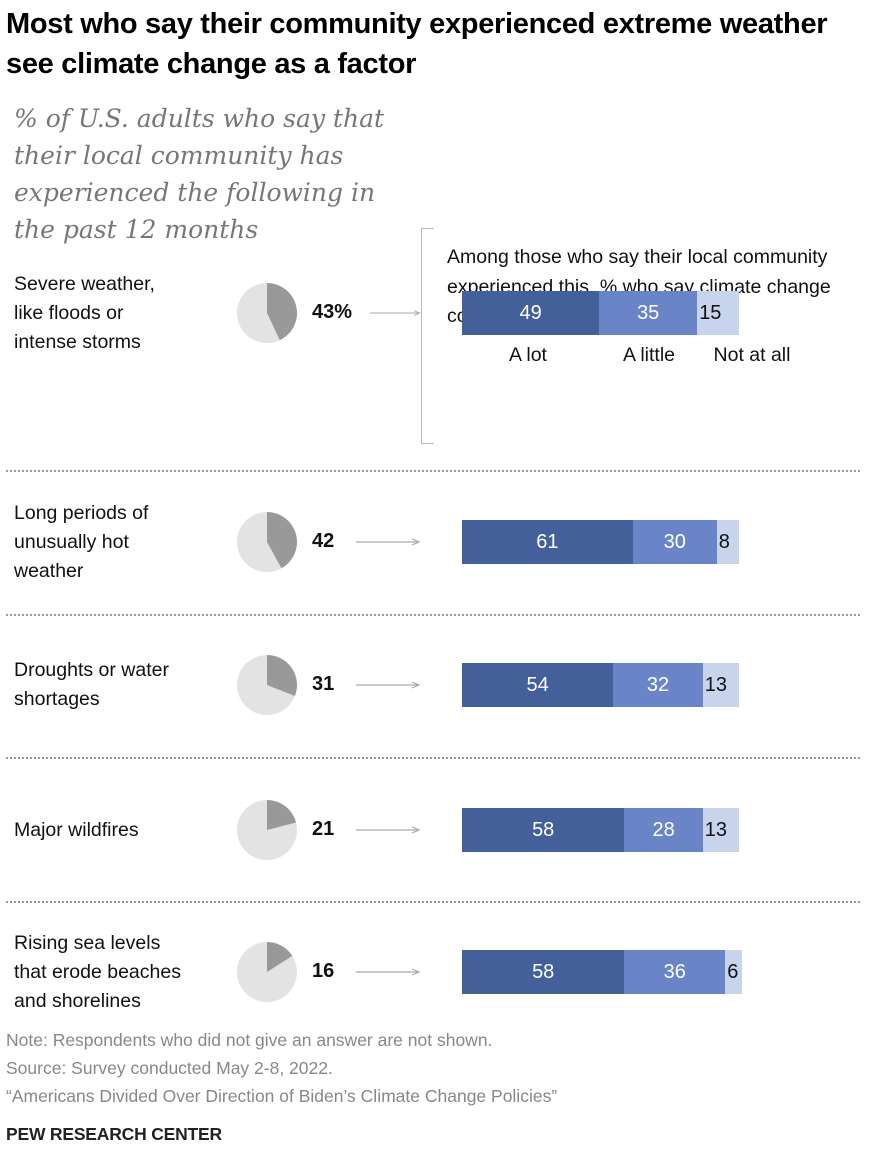  What do you see at coordinates (323, 971) in the screenshot?
I see `pct-label: 16` at bounding box center [323, 971].